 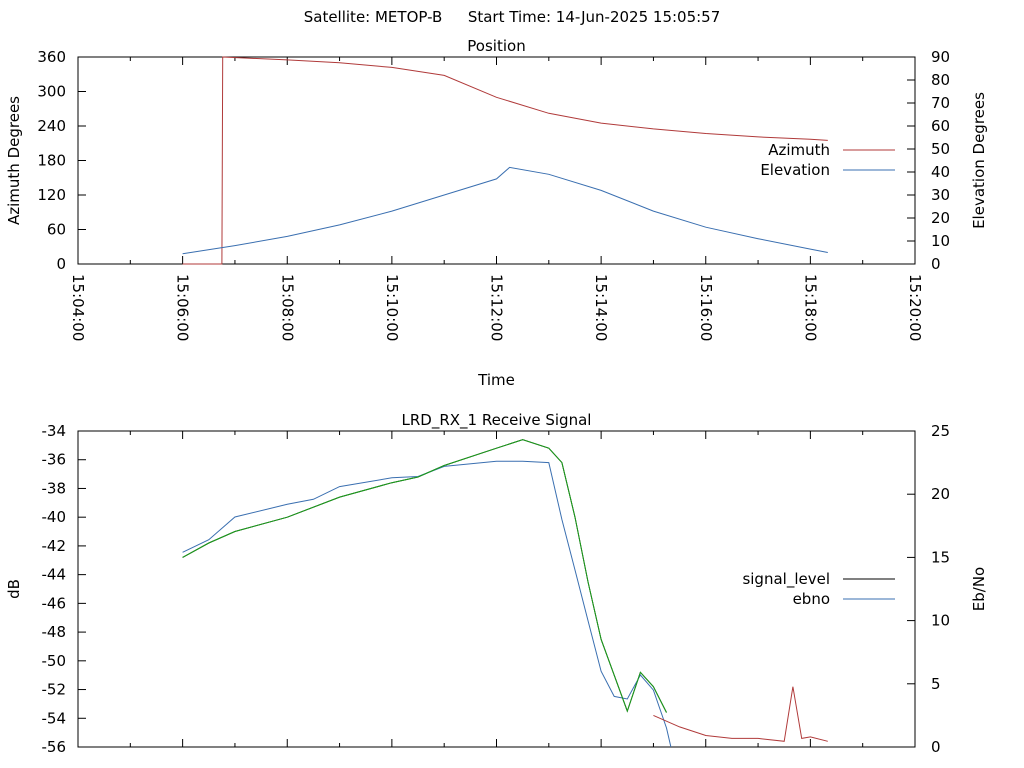 I want to click on y-tick-label: -40, so click(x=54, y=517).